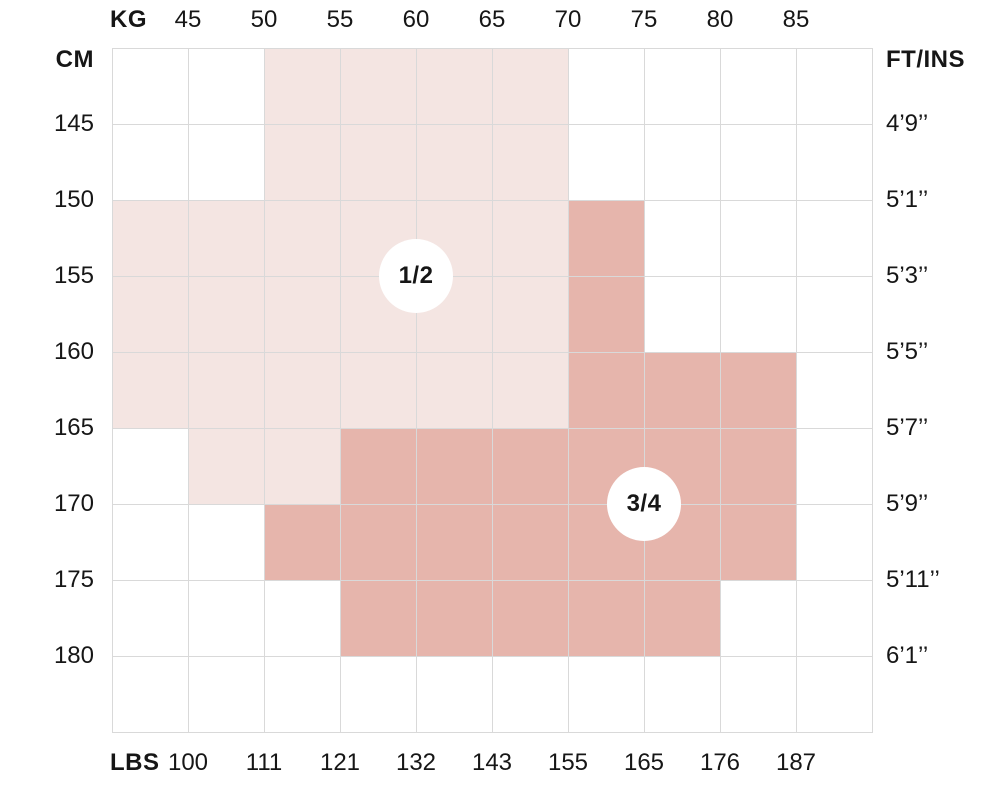 The height and width of the screenshot is (785, 1000). I want to click on size-badge-3-4: 3/4, so click(644, 504).